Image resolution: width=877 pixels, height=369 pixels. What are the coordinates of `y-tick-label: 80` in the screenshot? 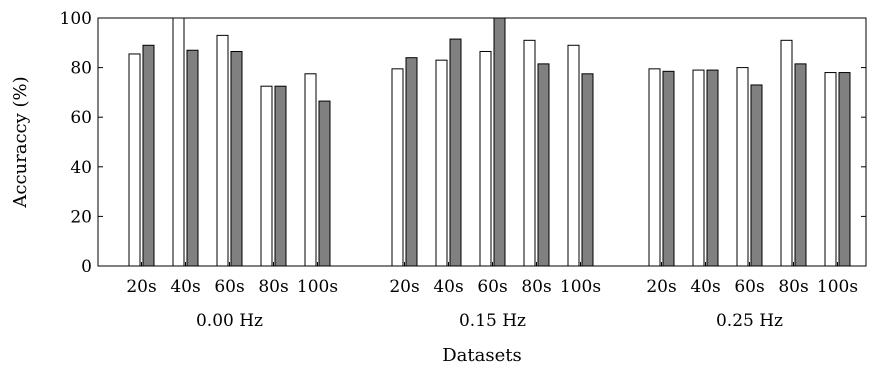 It's located at (81, 69).